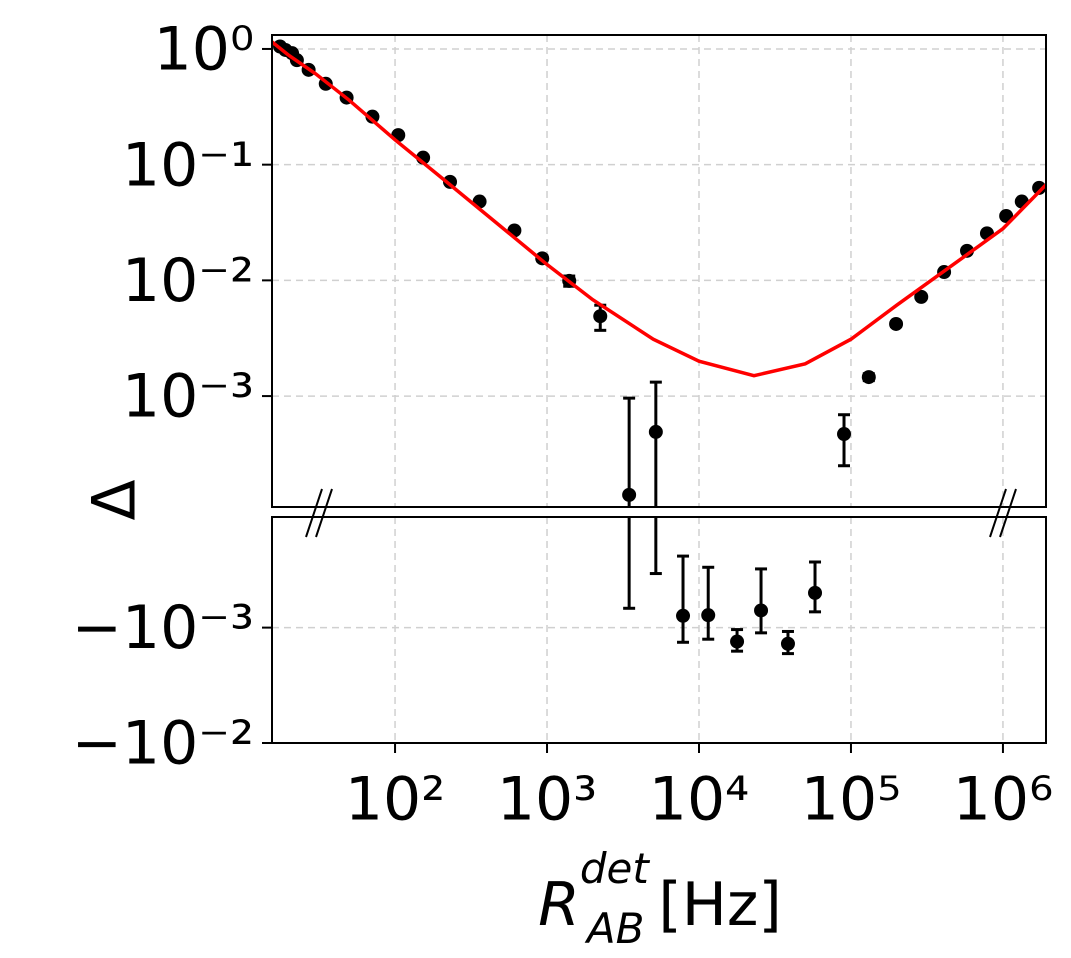 Image resolution: width=1071 pixels, height=958 pixels. I want to click on y-tick-label: 10⁻², so click(188, 281).